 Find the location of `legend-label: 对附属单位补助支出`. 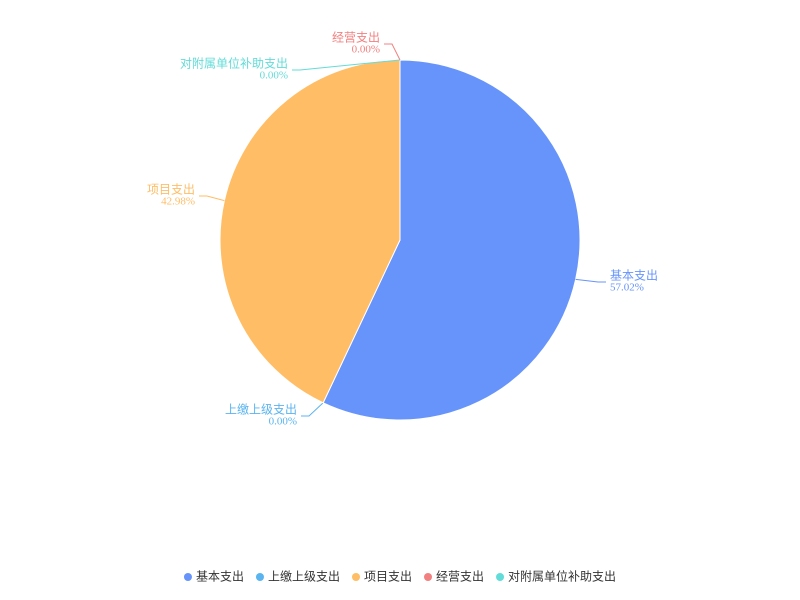

legend-label: 对附属单位补助支出 is located at coordinates (562, 576).